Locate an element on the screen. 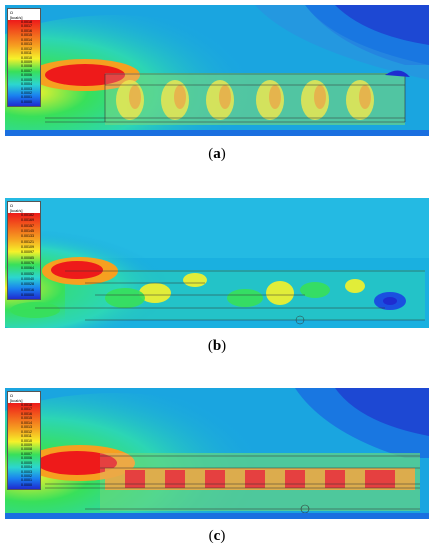 This screenshot has width=434, height=550. caption-b: (b) is located at coordinates (217, 346).